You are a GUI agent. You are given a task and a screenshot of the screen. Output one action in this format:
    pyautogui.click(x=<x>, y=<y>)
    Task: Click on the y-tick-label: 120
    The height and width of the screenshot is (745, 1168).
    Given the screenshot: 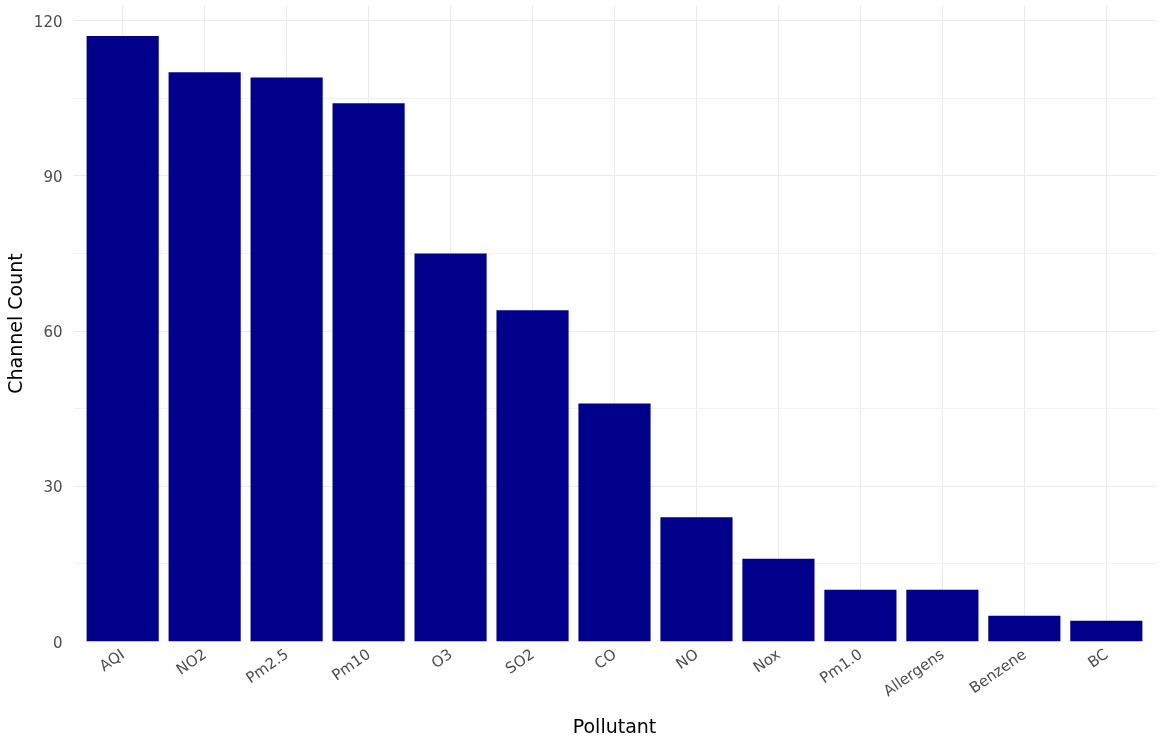 What is the action you would take?
    pyautogui.click(x=48, y=21)
    